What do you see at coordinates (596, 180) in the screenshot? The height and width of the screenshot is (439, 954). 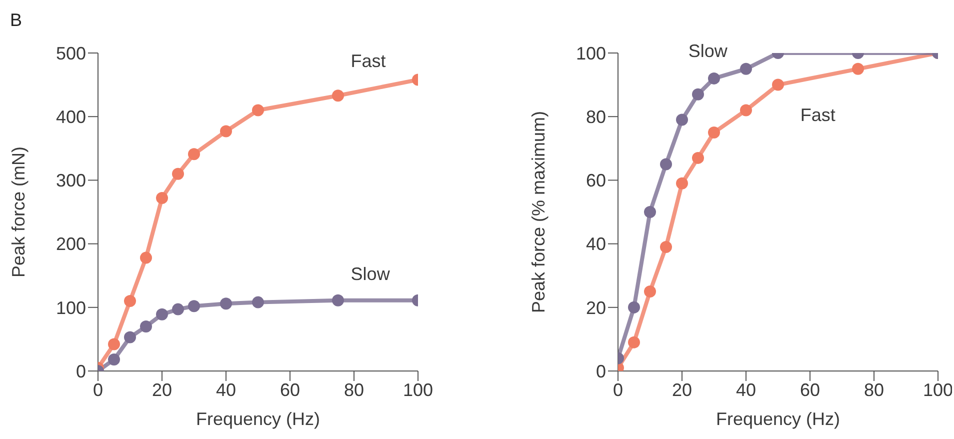 I see `y-tick-label: 60` at bounding box center [596, 180].